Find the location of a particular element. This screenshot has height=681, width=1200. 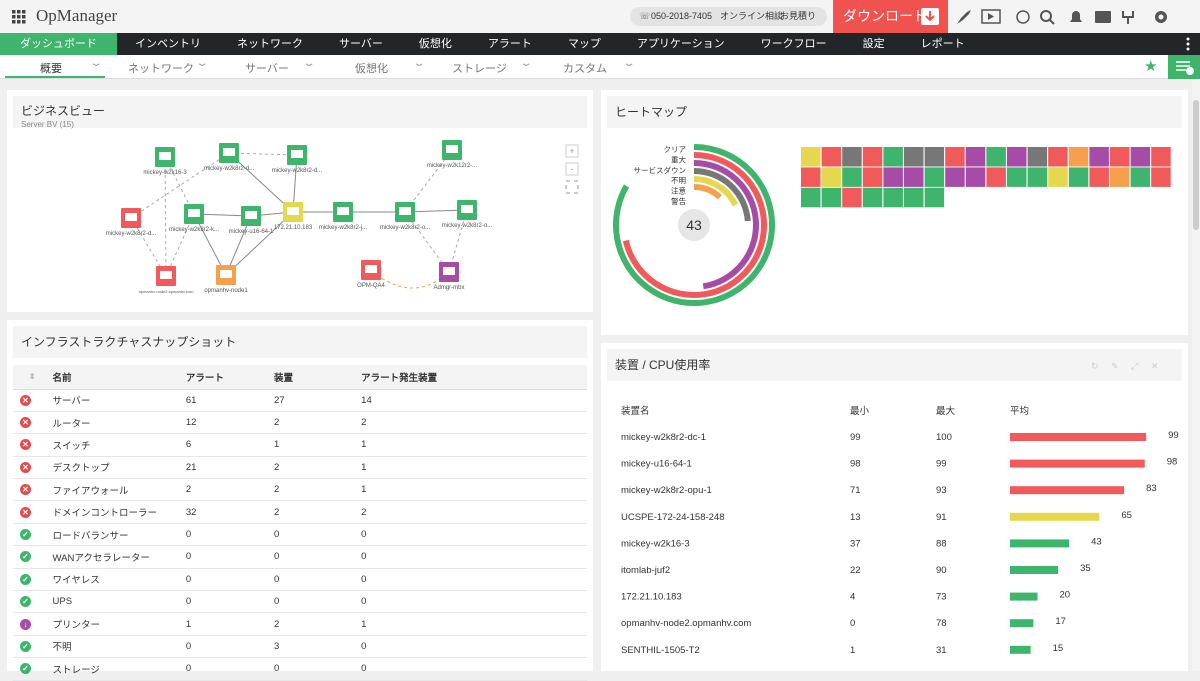

scrollbar is located at coordinates (1196, 375).